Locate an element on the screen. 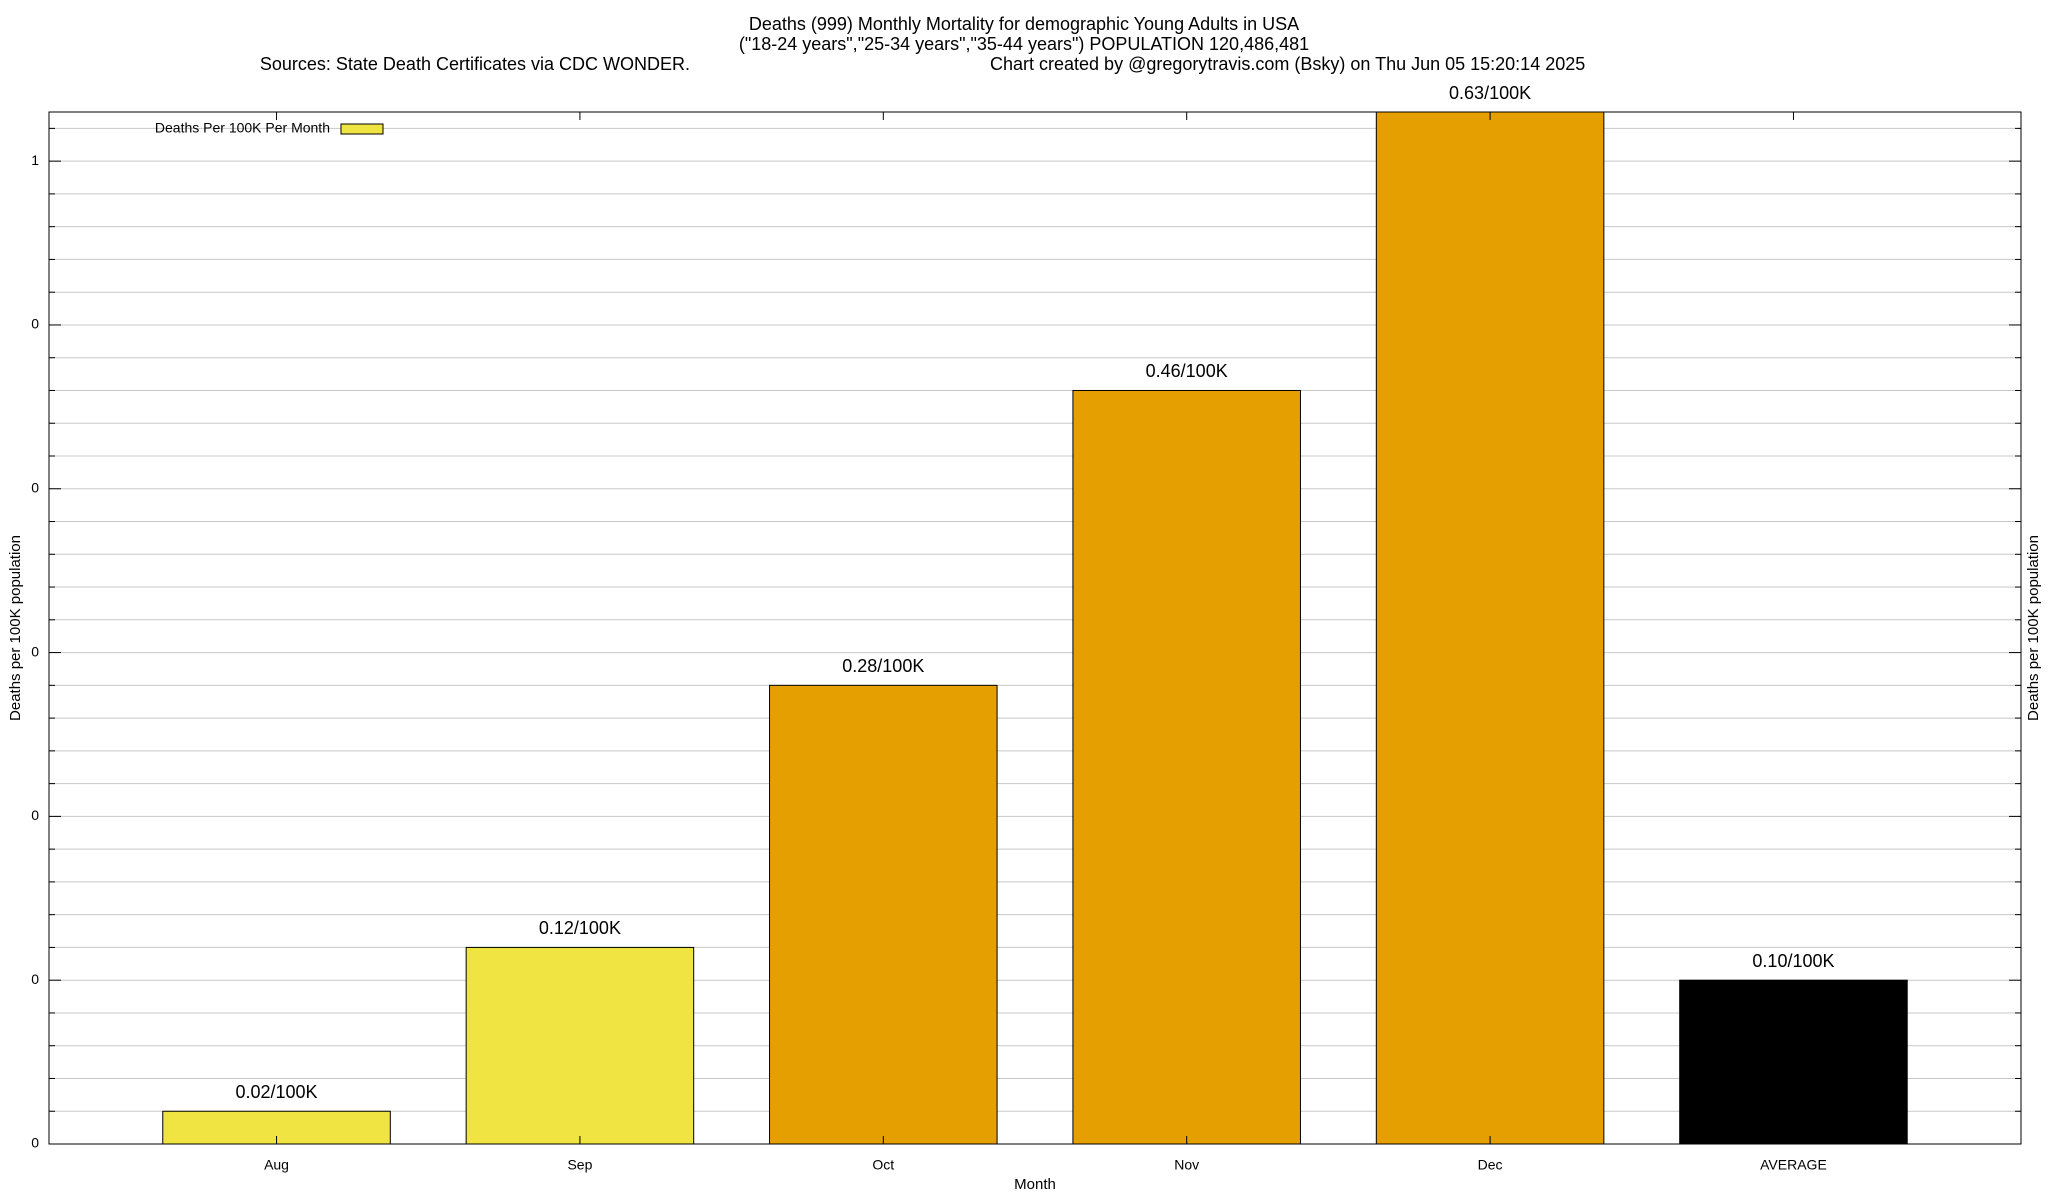  data-label: 0.12/100K is located at coordinates (580, 928).